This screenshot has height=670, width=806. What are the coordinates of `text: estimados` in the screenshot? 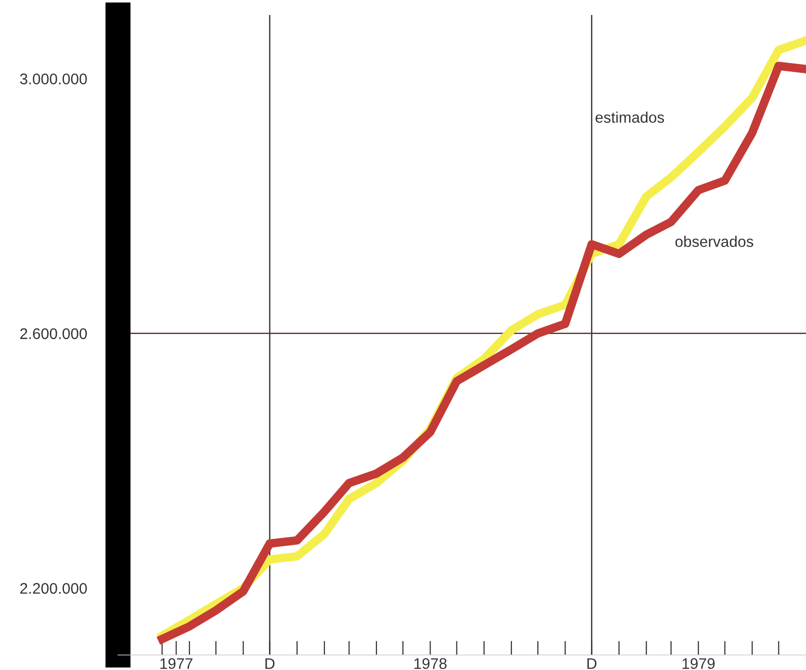 It's located at (630, 117).